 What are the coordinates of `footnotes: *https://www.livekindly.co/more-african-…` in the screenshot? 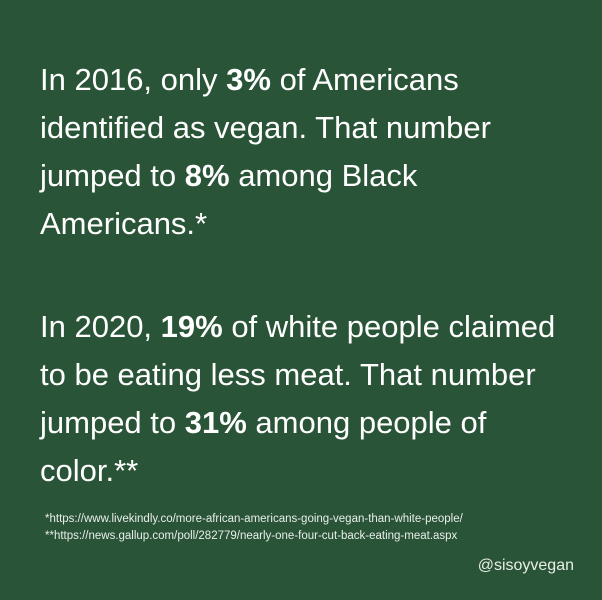 It's located at (254, 528).